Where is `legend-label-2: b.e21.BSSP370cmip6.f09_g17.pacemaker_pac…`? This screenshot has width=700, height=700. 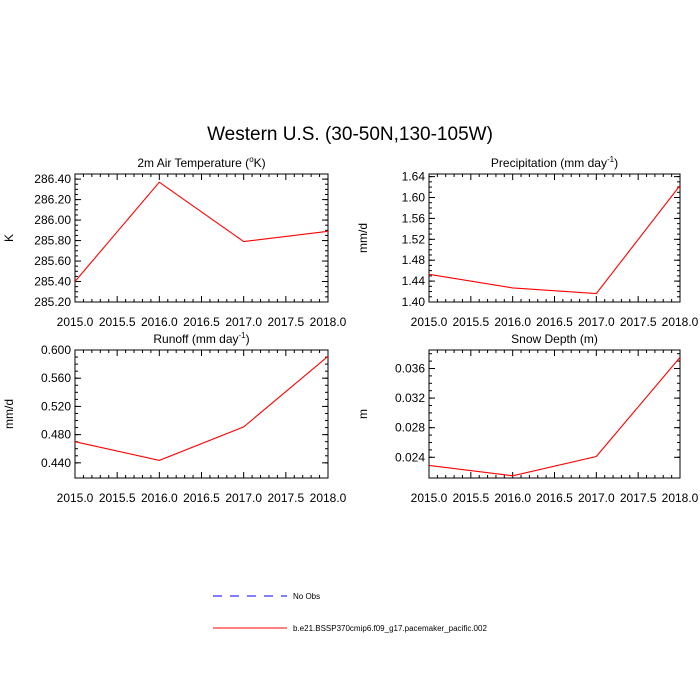
legend-label-2: b.e21.BSSP370cmip6.f09_g17.pacemaker_pac… is located at coordinates (390, 628).